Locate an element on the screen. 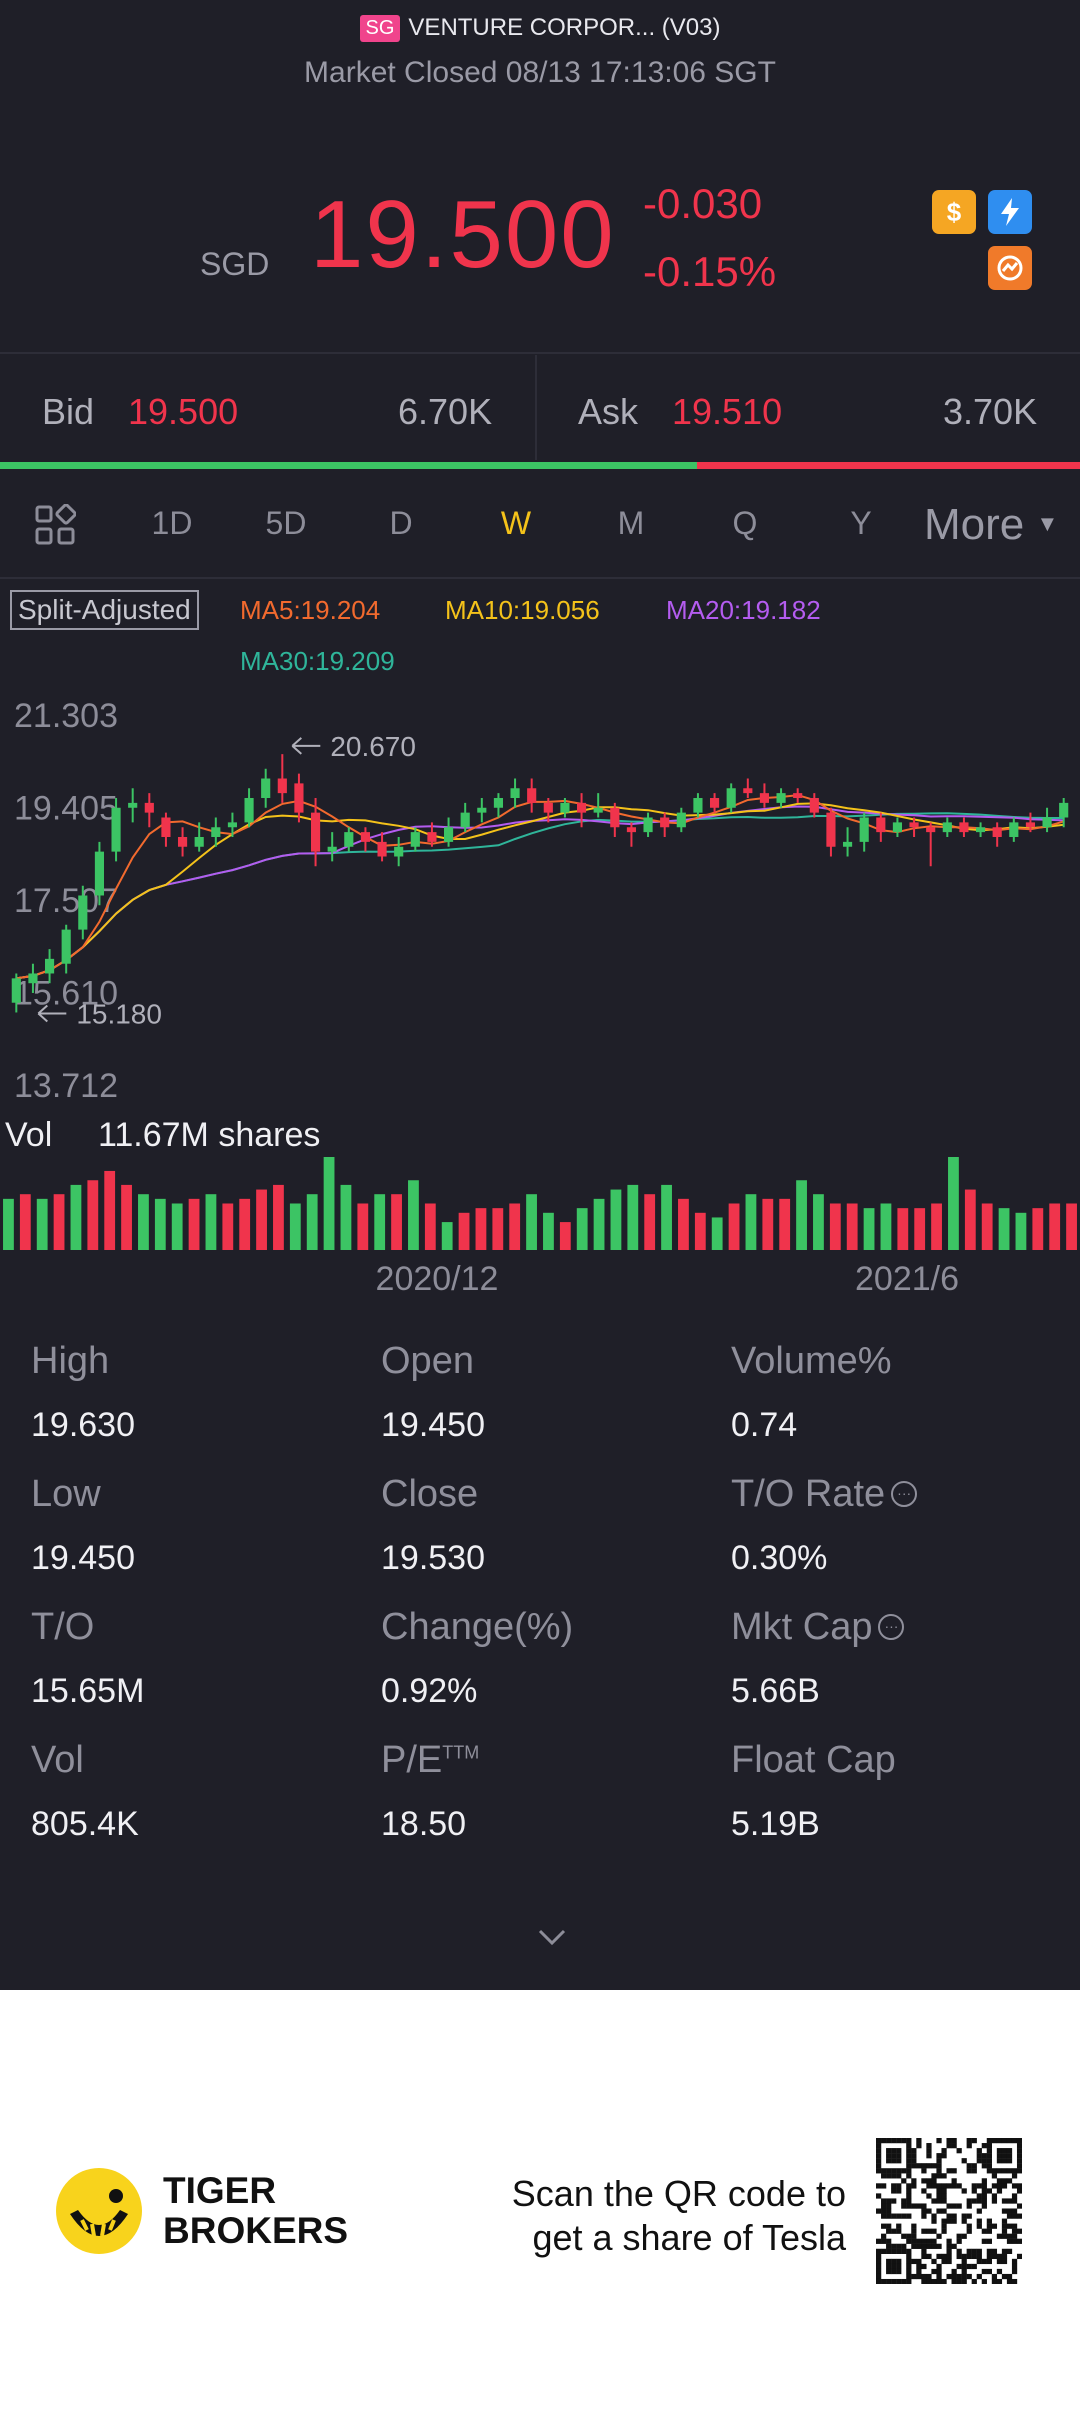  qr-code is located at coordinates (949, 2211).